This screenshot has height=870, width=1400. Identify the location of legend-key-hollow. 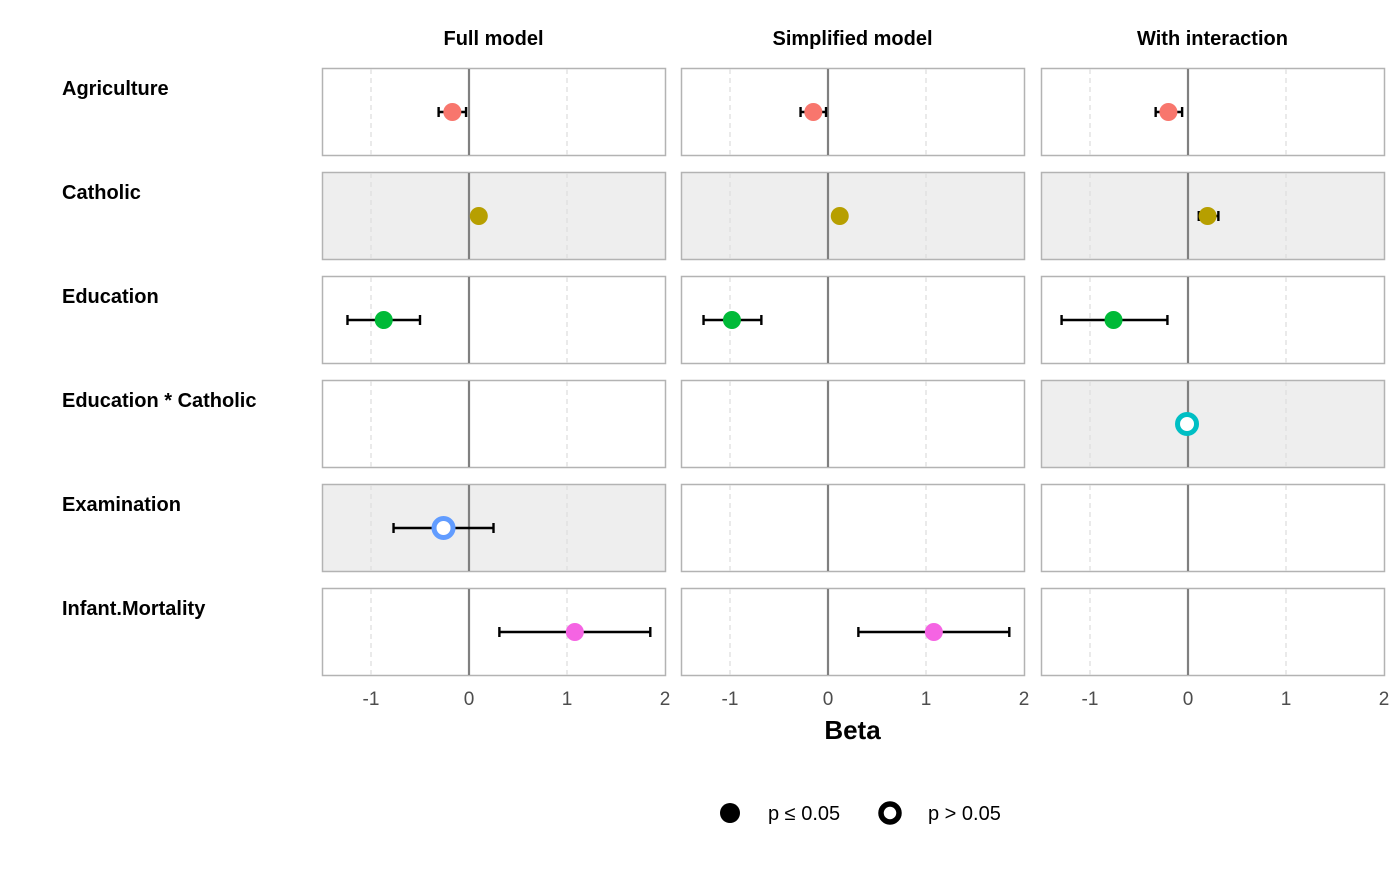
(890, 813).